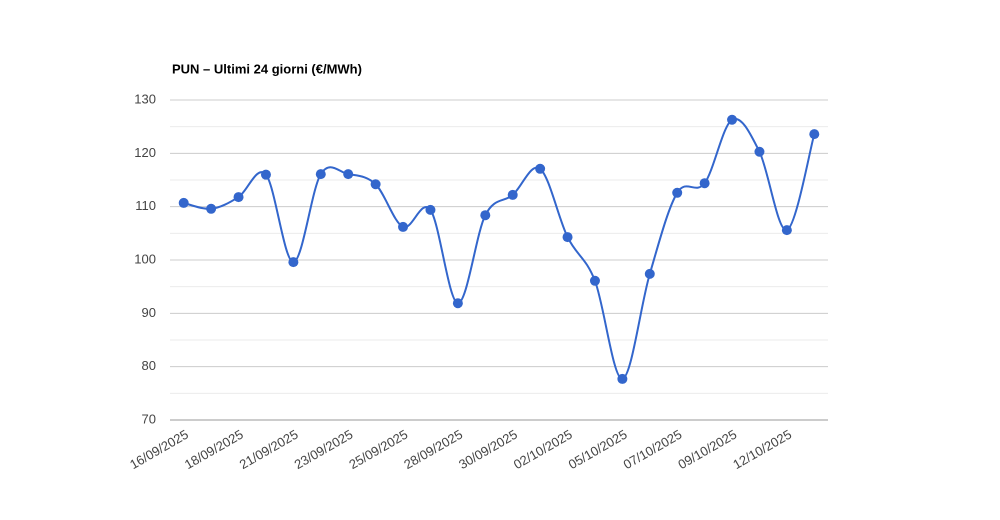 This screenshot has width=1000, height=520. What do you see at coordinates (433, 450) in the screenshot?
I see `x-tick-label: 28/09/2025` at bounding box center [433, 450].